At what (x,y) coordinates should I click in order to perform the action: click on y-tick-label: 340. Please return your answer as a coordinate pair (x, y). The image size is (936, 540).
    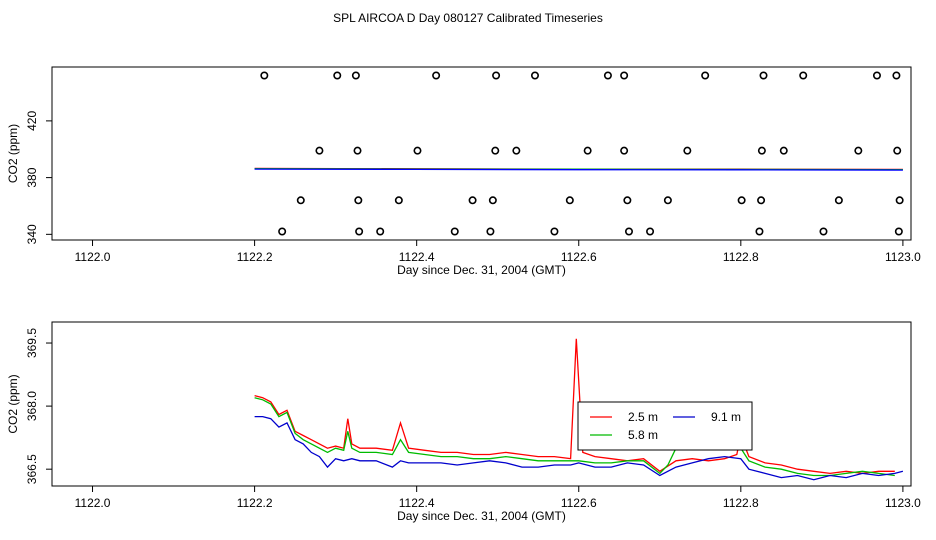
    Looking at the image, I should click on (32, 234).